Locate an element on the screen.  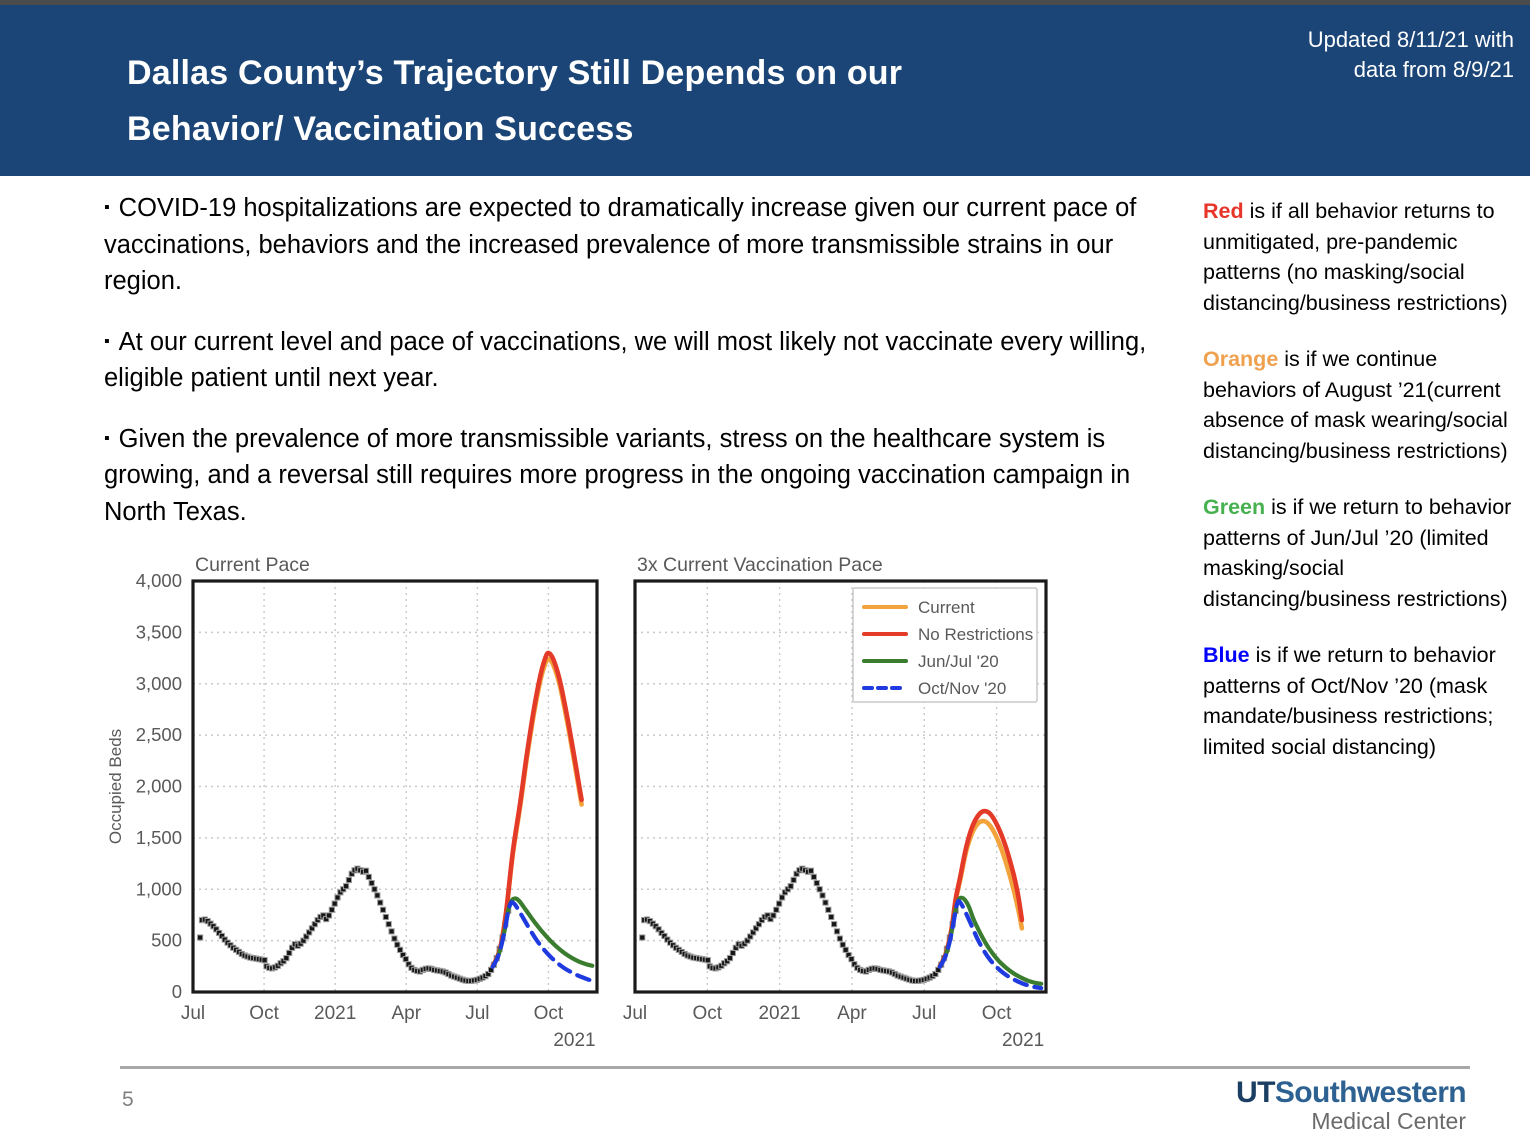
page-number: 5 is located at coordinates (128, 1099).